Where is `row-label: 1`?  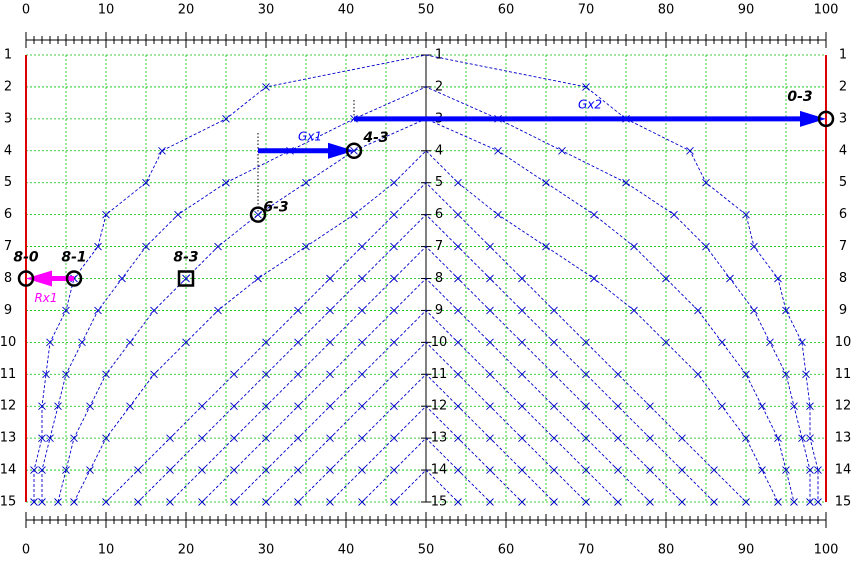 row-label: 1 is located at coordinates (843, 55).